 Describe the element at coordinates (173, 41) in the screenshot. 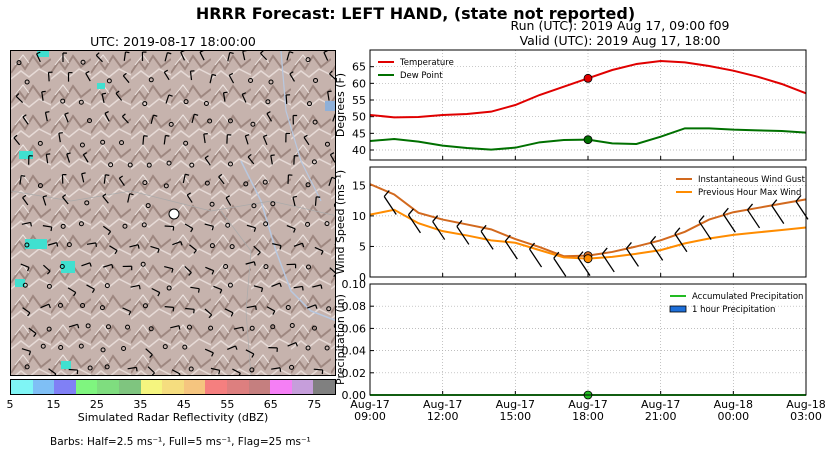

I see `map-title: UTC: 2019-08-17 18:00:00` at that location.